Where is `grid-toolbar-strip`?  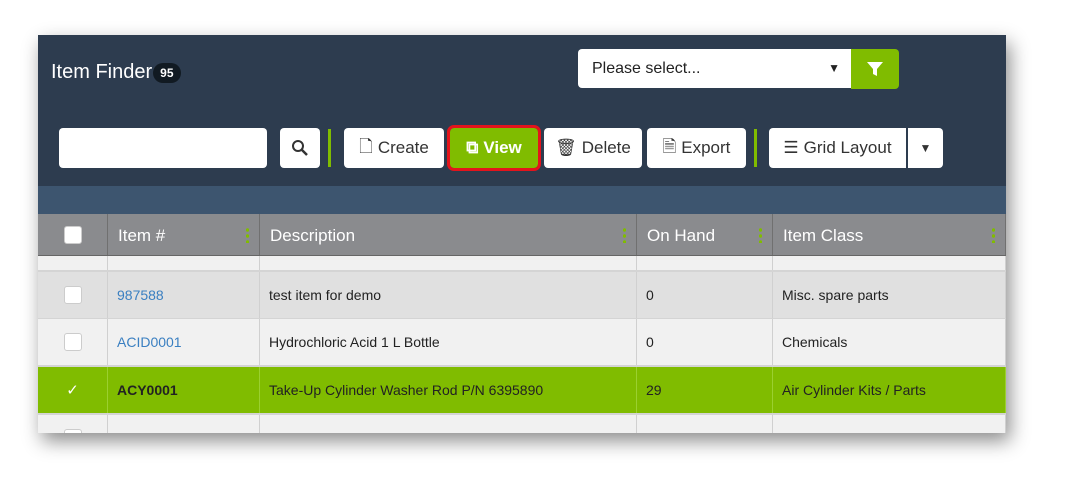
grid-toolbar-strip is located at coordinates (522, 200).